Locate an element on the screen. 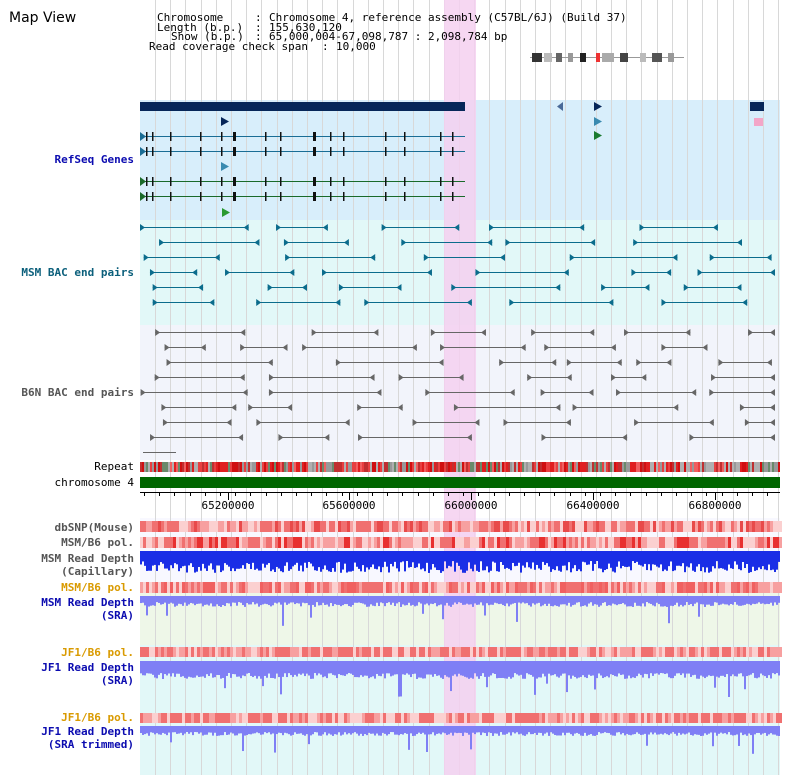 This screenshot has height=775, width=800. track-label-msm-pol: MSM/B6 pol. is located at coordinates (97, 542).